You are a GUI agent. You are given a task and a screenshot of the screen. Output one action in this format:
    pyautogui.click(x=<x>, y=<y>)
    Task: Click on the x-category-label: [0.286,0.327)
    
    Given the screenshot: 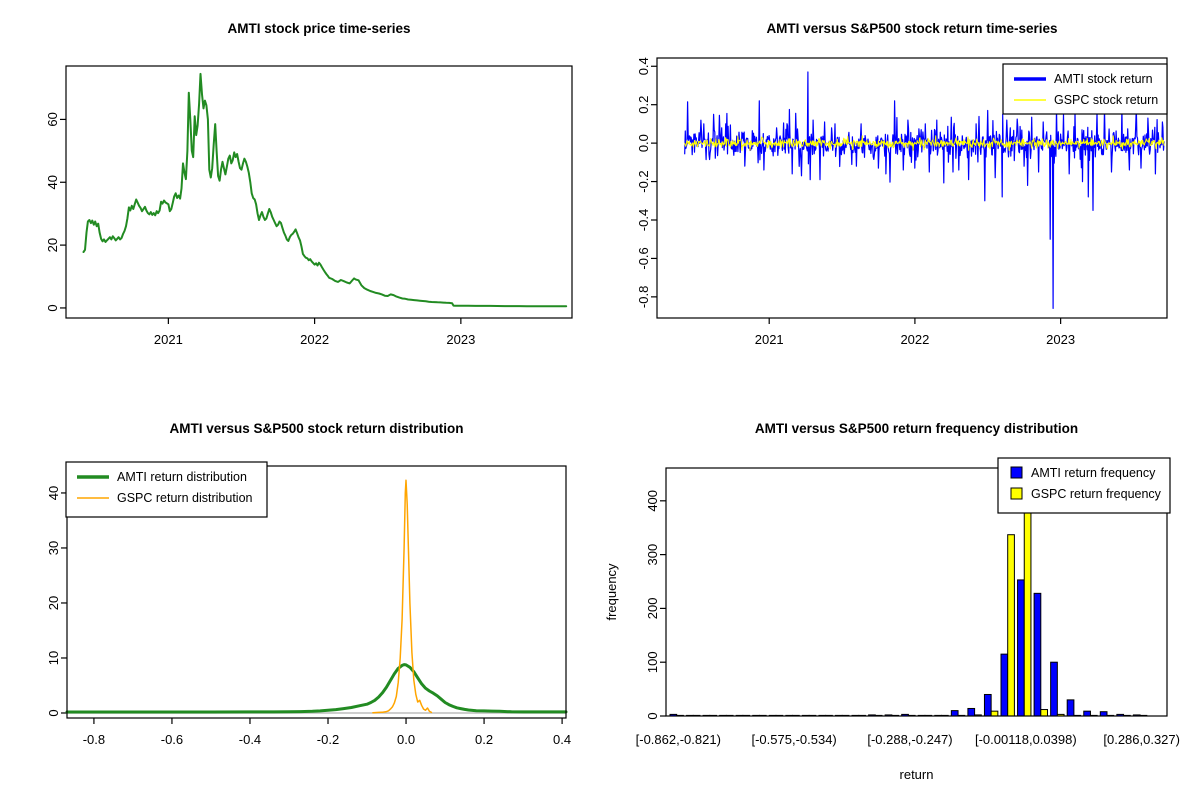 What is the action you would take?
    pyautogui.click(x=1141, y=739)
    